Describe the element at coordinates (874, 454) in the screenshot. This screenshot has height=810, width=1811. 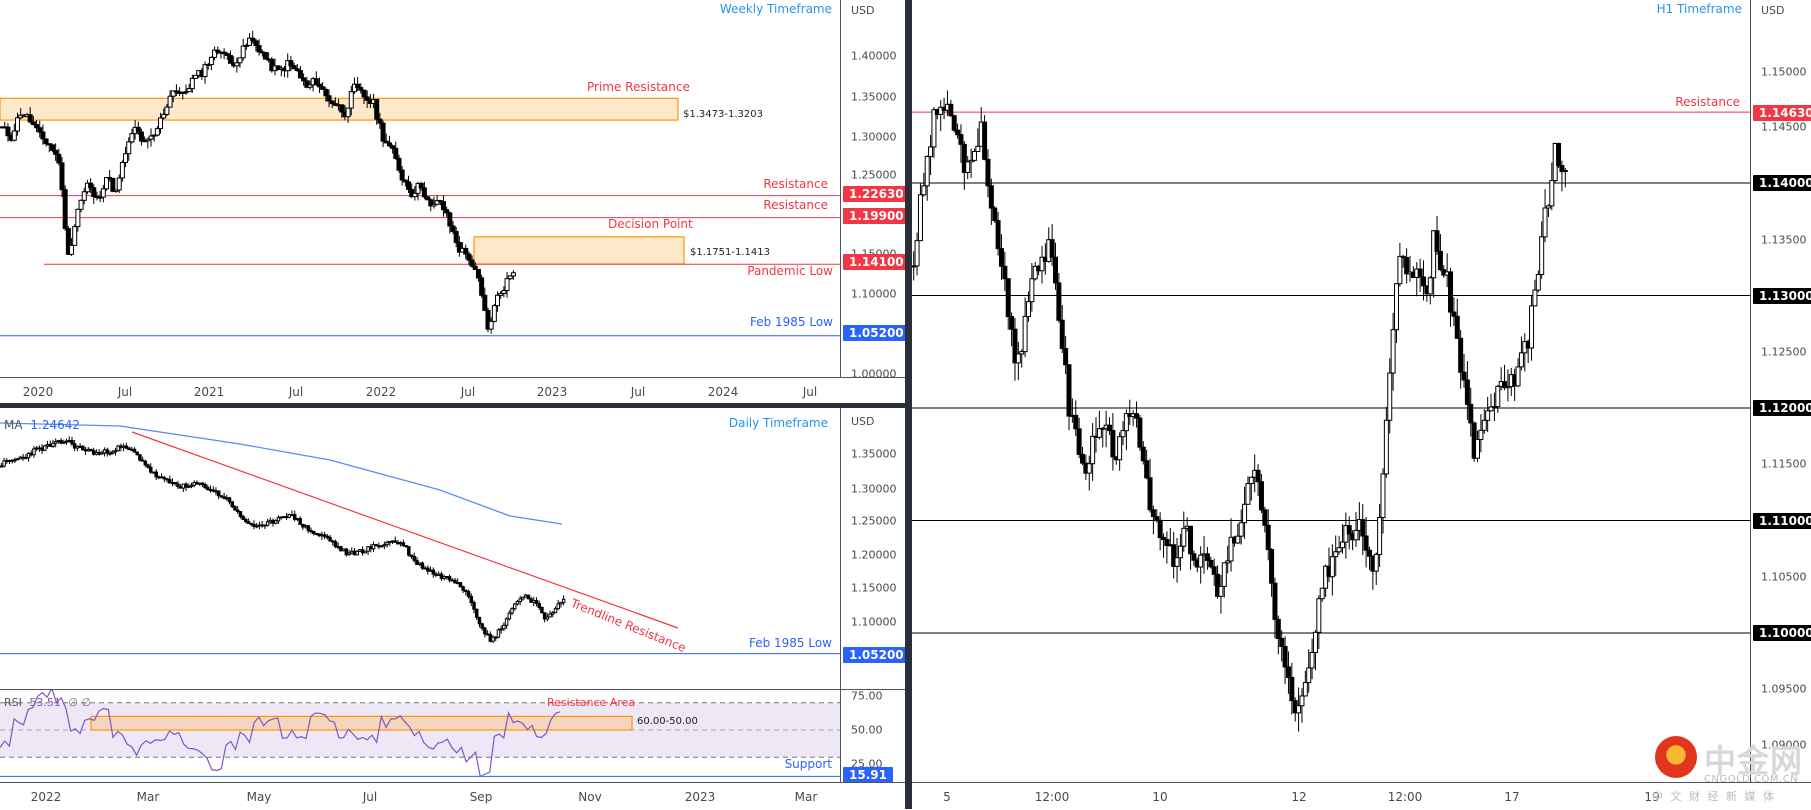
I see `daily-y-tick: 1.35000` at that location.